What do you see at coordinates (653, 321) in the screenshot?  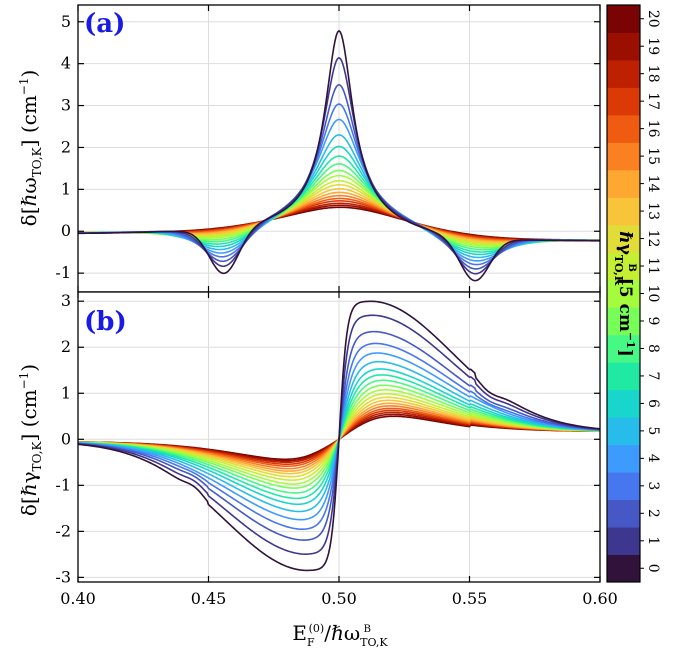 I see `colorbar-tick-label: 9` at bounding box center [653, 321].